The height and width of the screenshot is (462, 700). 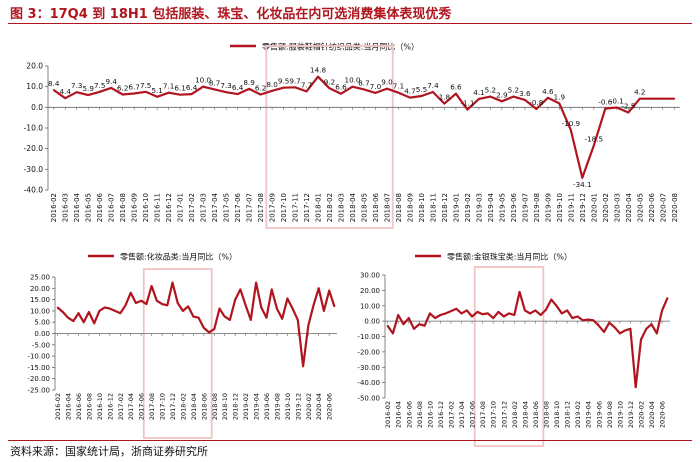 What do you see at coordinates (40, 289) in the screenshot?
I see `y-tick-label: 20.00` at bounding box center [40, 289].